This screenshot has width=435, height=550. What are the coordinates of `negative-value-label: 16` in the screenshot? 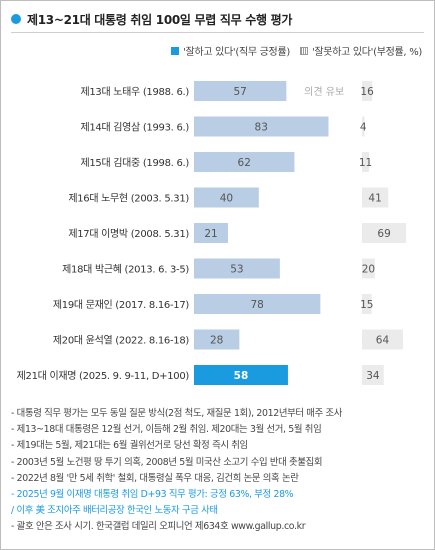 It's located at (367, 92).